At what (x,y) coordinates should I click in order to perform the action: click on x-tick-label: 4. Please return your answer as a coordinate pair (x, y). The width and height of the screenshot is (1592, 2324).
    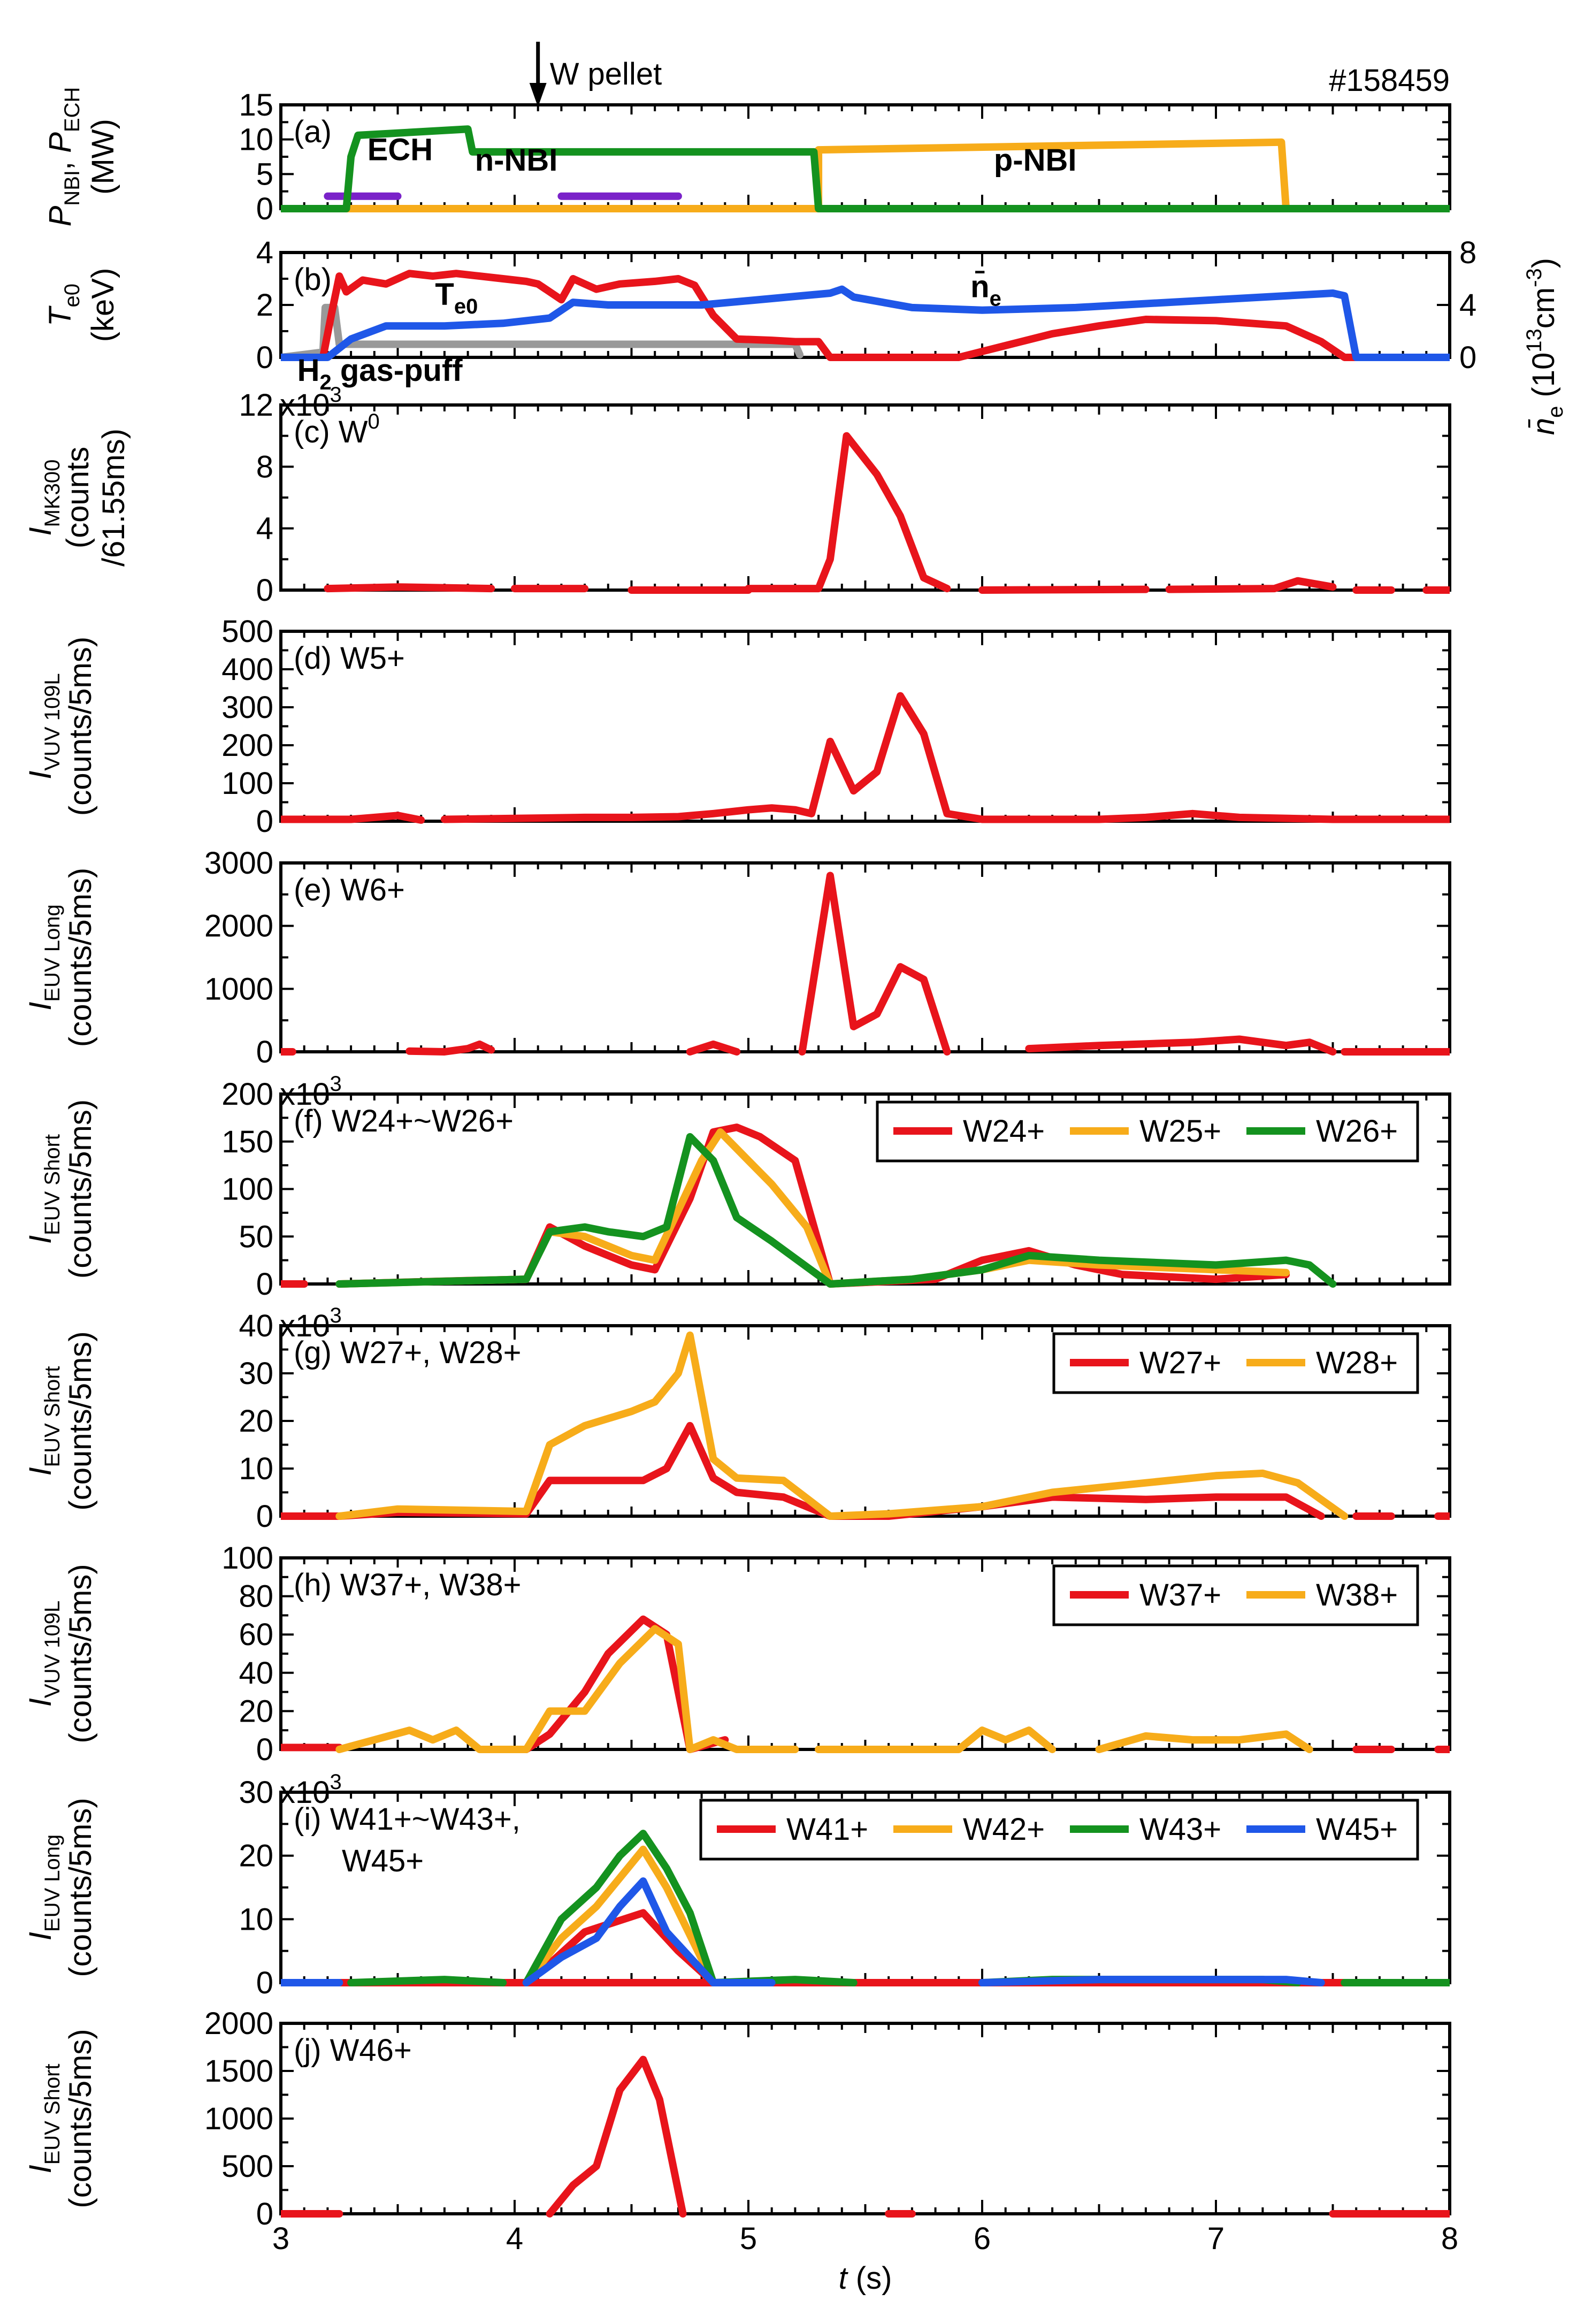
    Looking at the image, I should click on (514, 2239).